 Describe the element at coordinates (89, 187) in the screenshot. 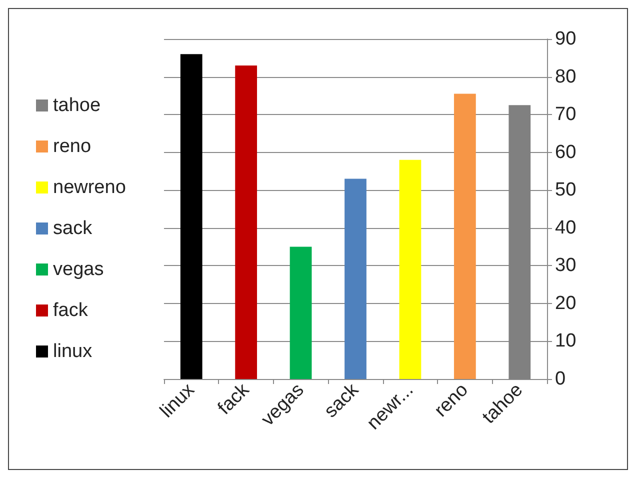

I see `legend-label: newreno` at that location.